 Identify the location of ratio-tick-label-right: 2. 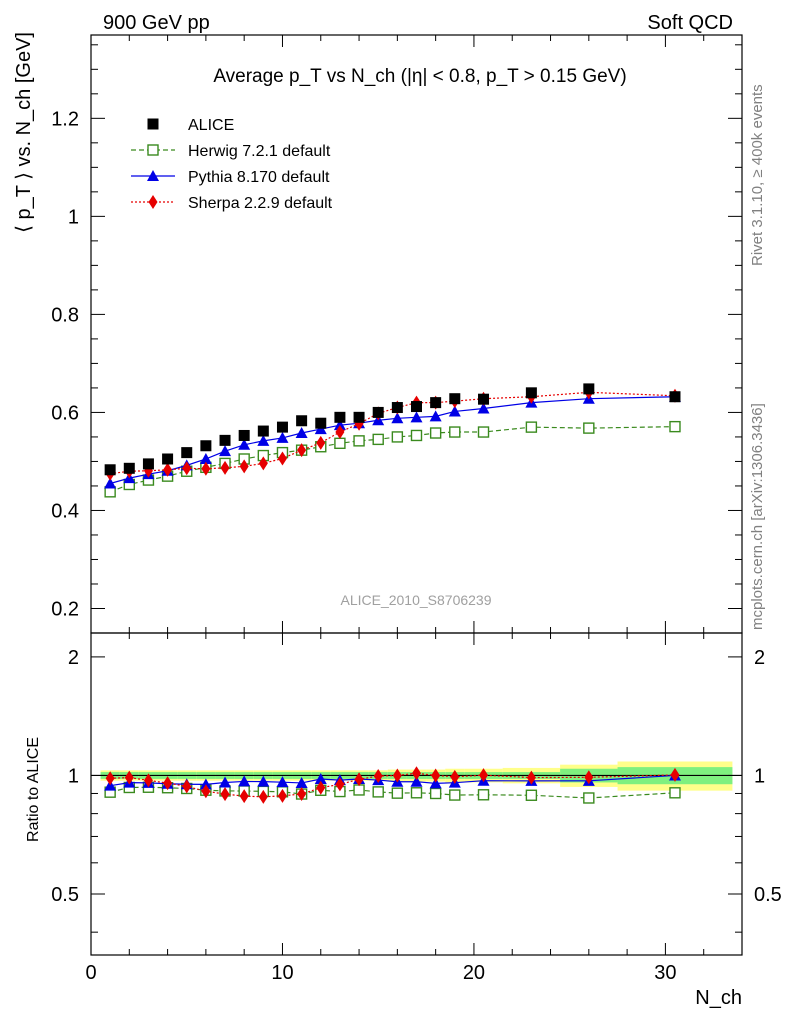
(759, 658).